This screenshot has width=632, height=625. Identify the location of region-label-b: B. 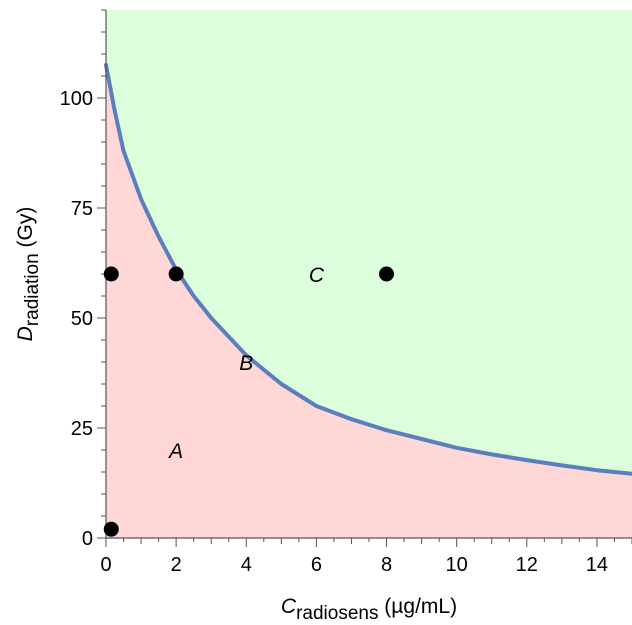
(246, 363).